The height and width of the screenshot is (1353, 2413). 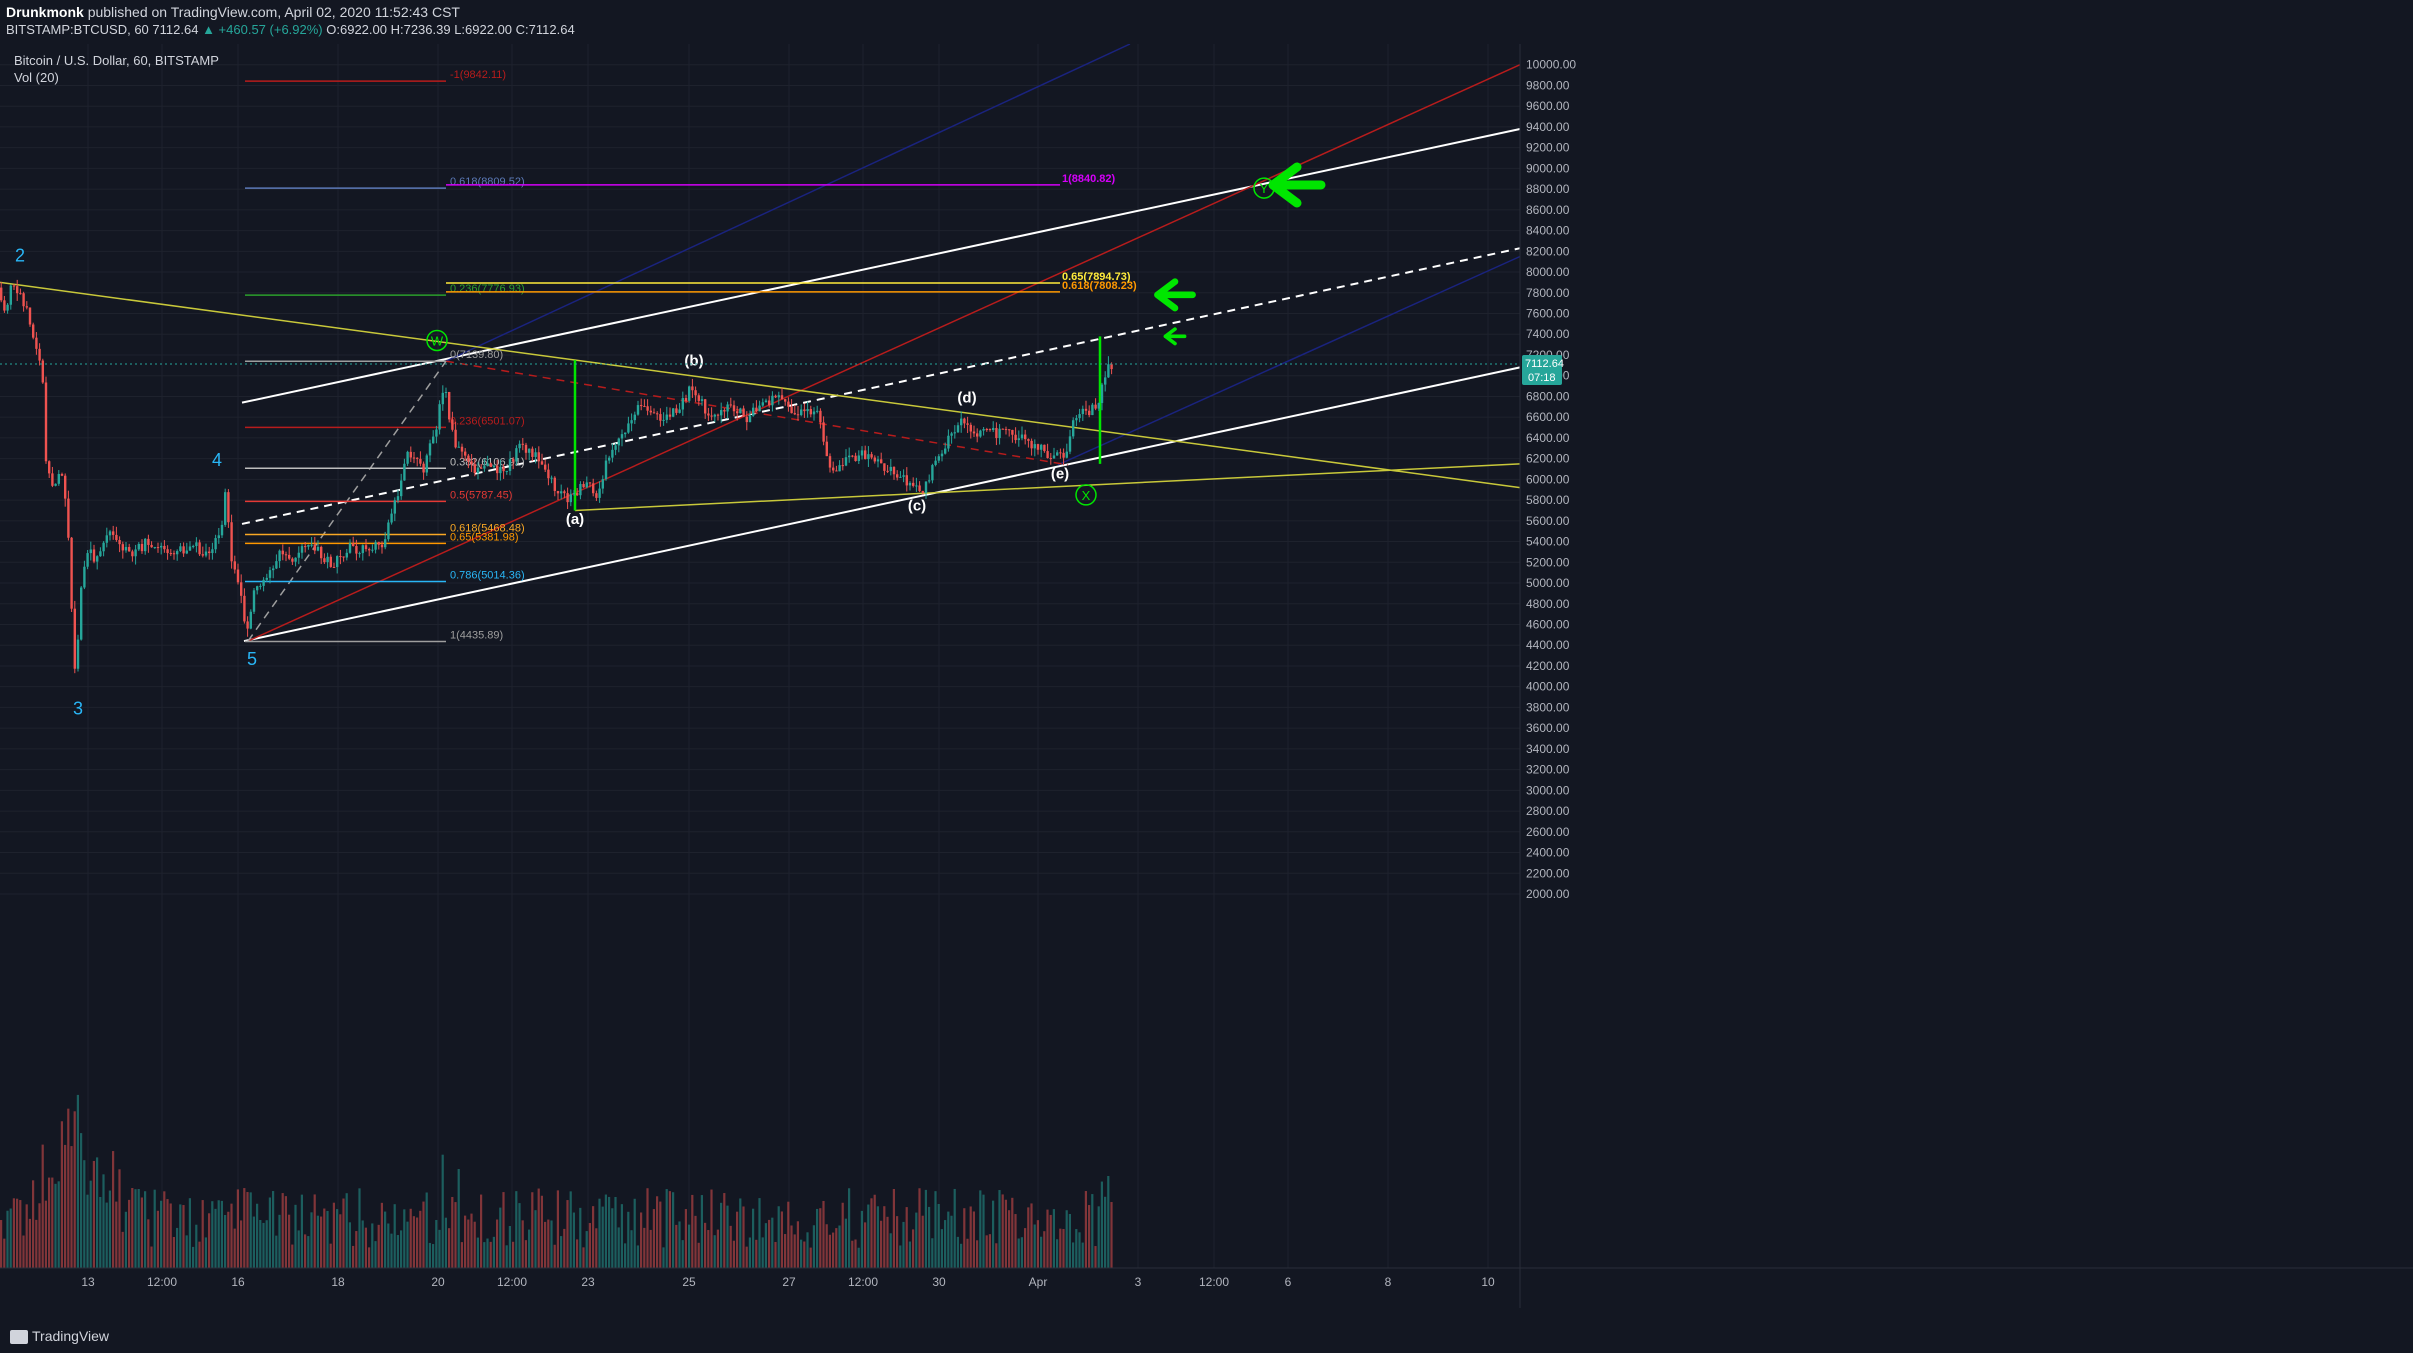 I want to click on price-tick-label: 5800.00, so click(x=1548, y=500).